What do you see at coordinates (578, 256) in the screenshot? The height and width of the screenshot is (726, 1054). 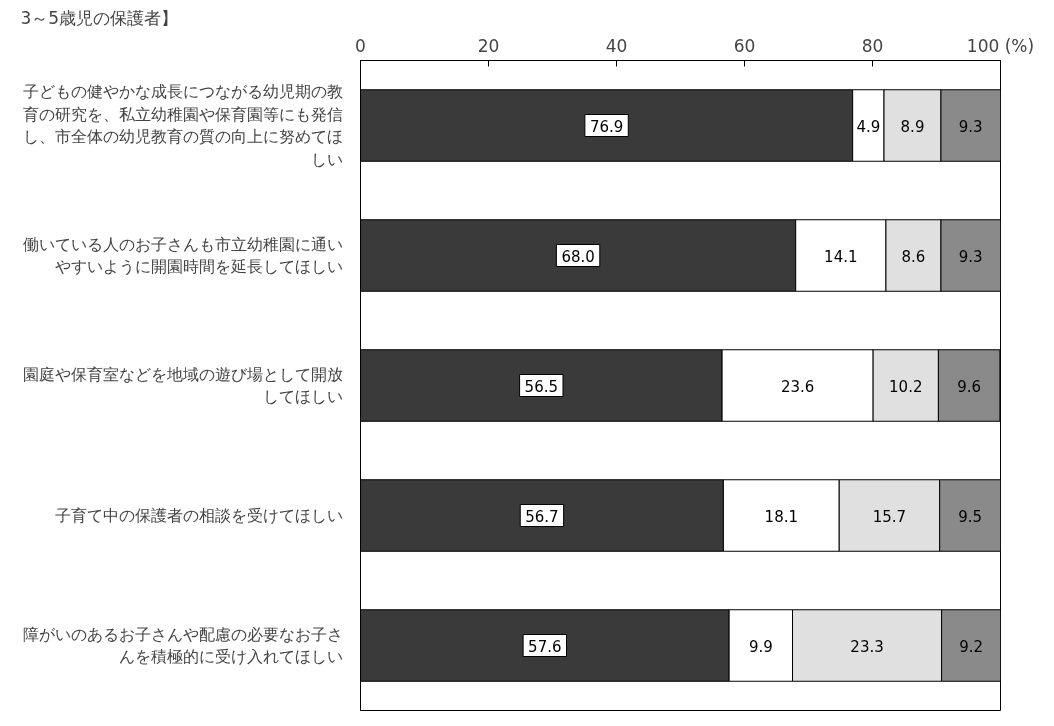 I see `data-label: 68.0` at bounding box center [578, 256].